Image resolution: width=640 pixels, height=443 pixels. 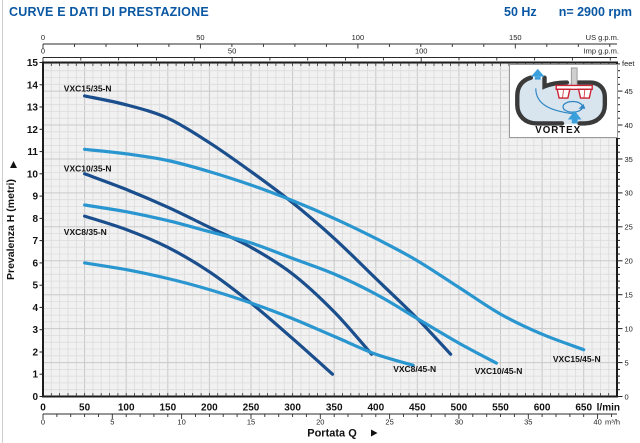 I want to click on curve-label-VXC10/45-N: VXC10/45-N, so click(x=499, y=371).